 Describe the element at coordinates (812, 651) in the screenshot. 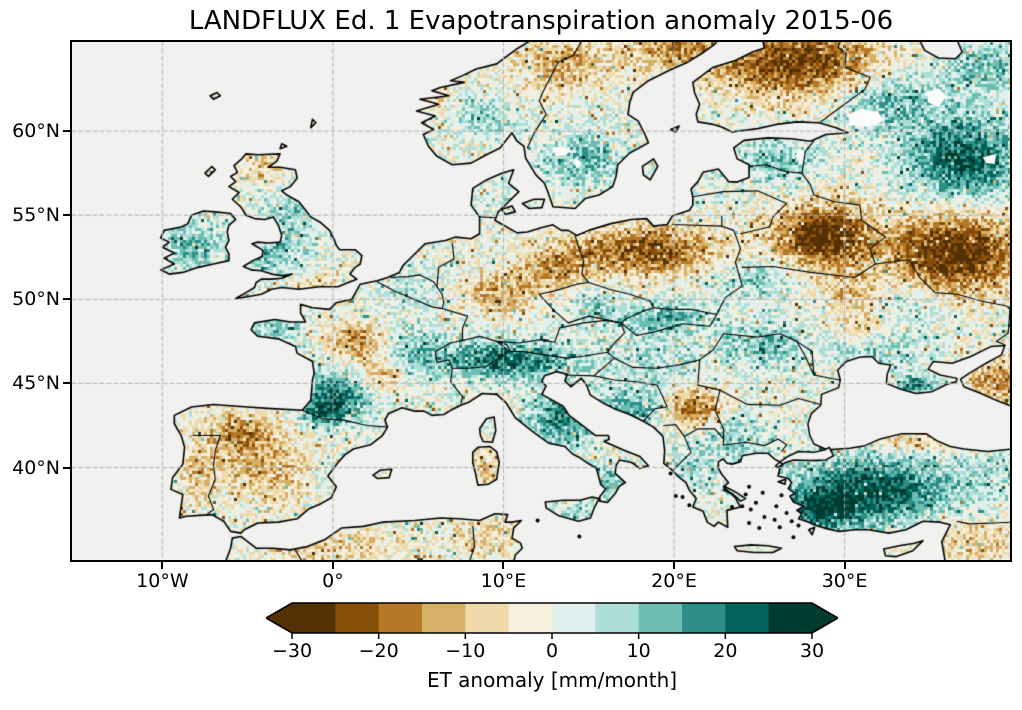

I see `colorbar-tick-label: 30` at that location.